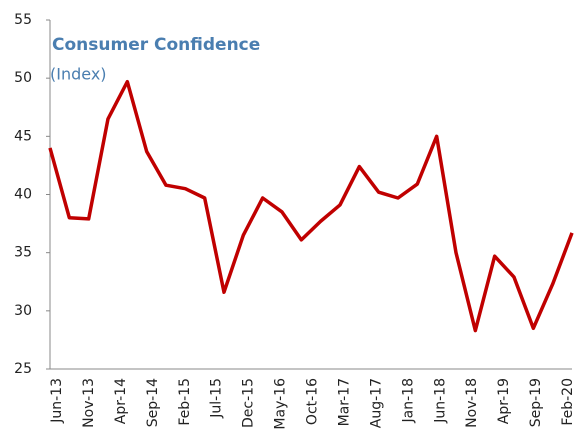 This screenshot has width=575, height=447. I want to click on y-tick-label: 25, so click(23, 369).